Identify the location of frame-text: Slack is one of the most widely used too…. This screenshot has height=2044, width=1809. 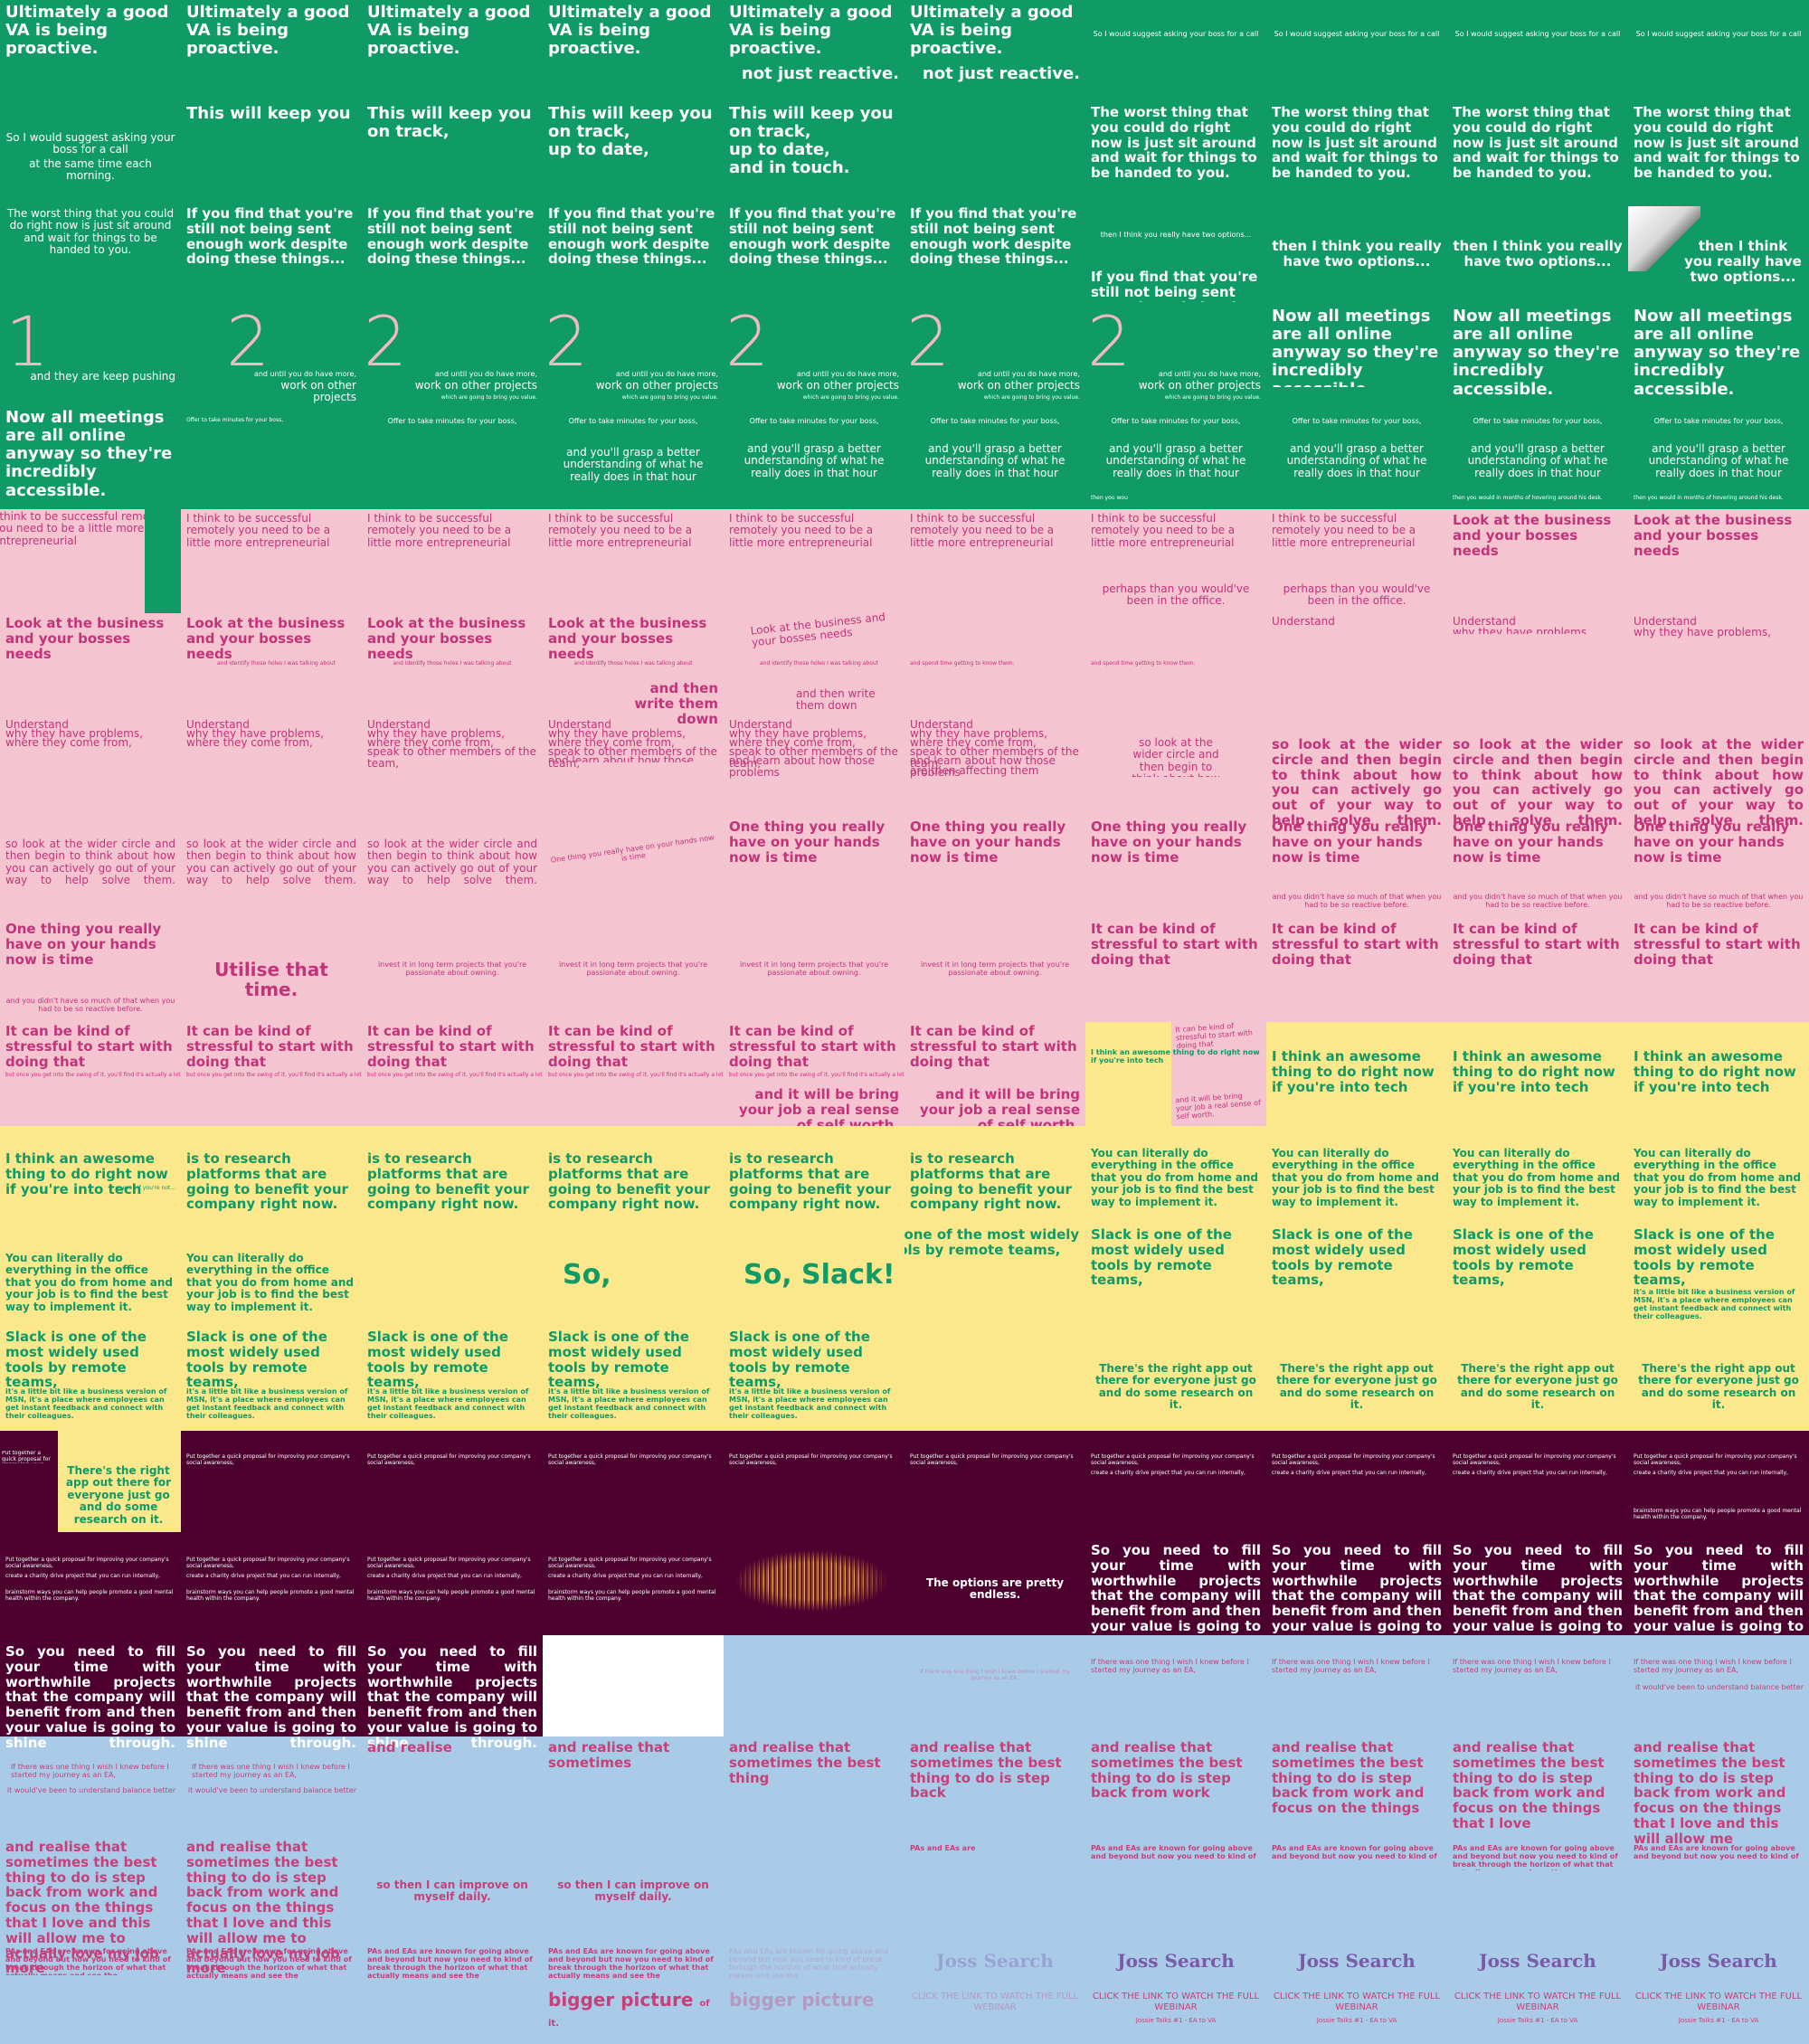
(1342, 1257).